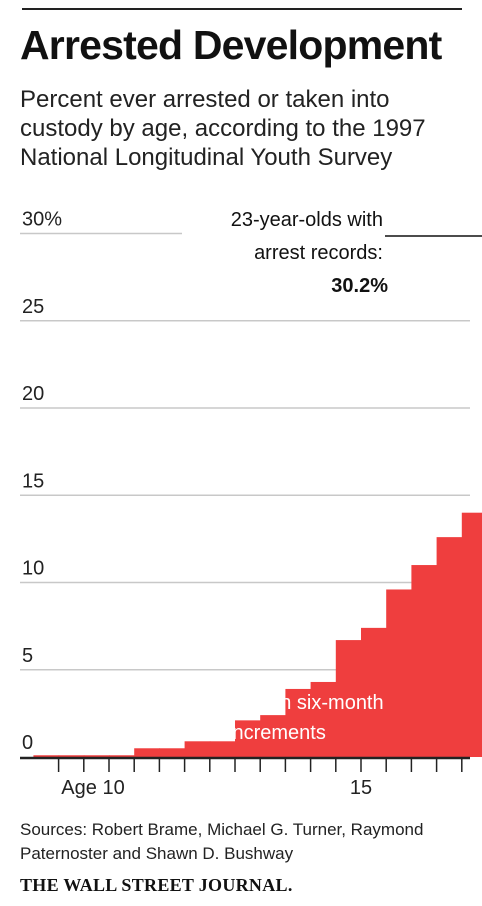  I want to click on publisher-logo: THE WALL STREET JOURNAL., so click(156, 885).